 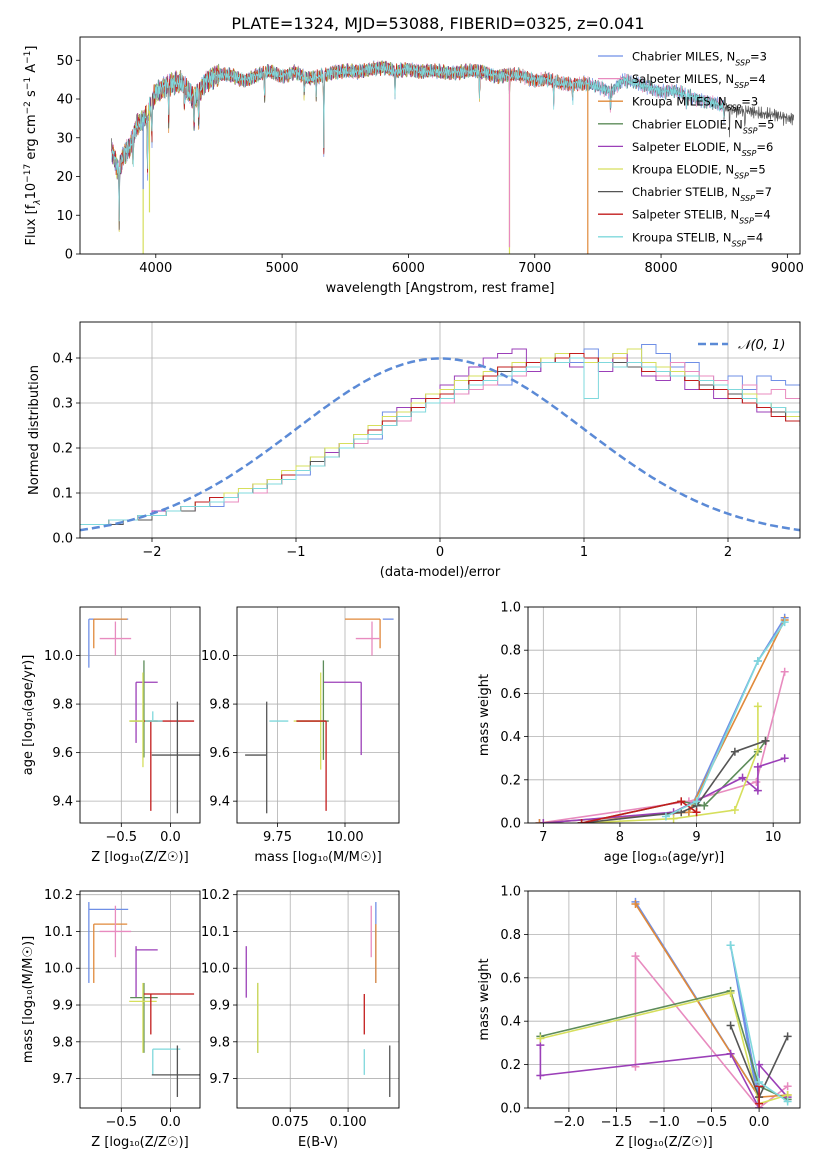 What do you see at coordinates (28, 715) in the screenshot?
I see `y-axis-label: age [log₁₀(age/yr)]` at bounding box center [28, 715].